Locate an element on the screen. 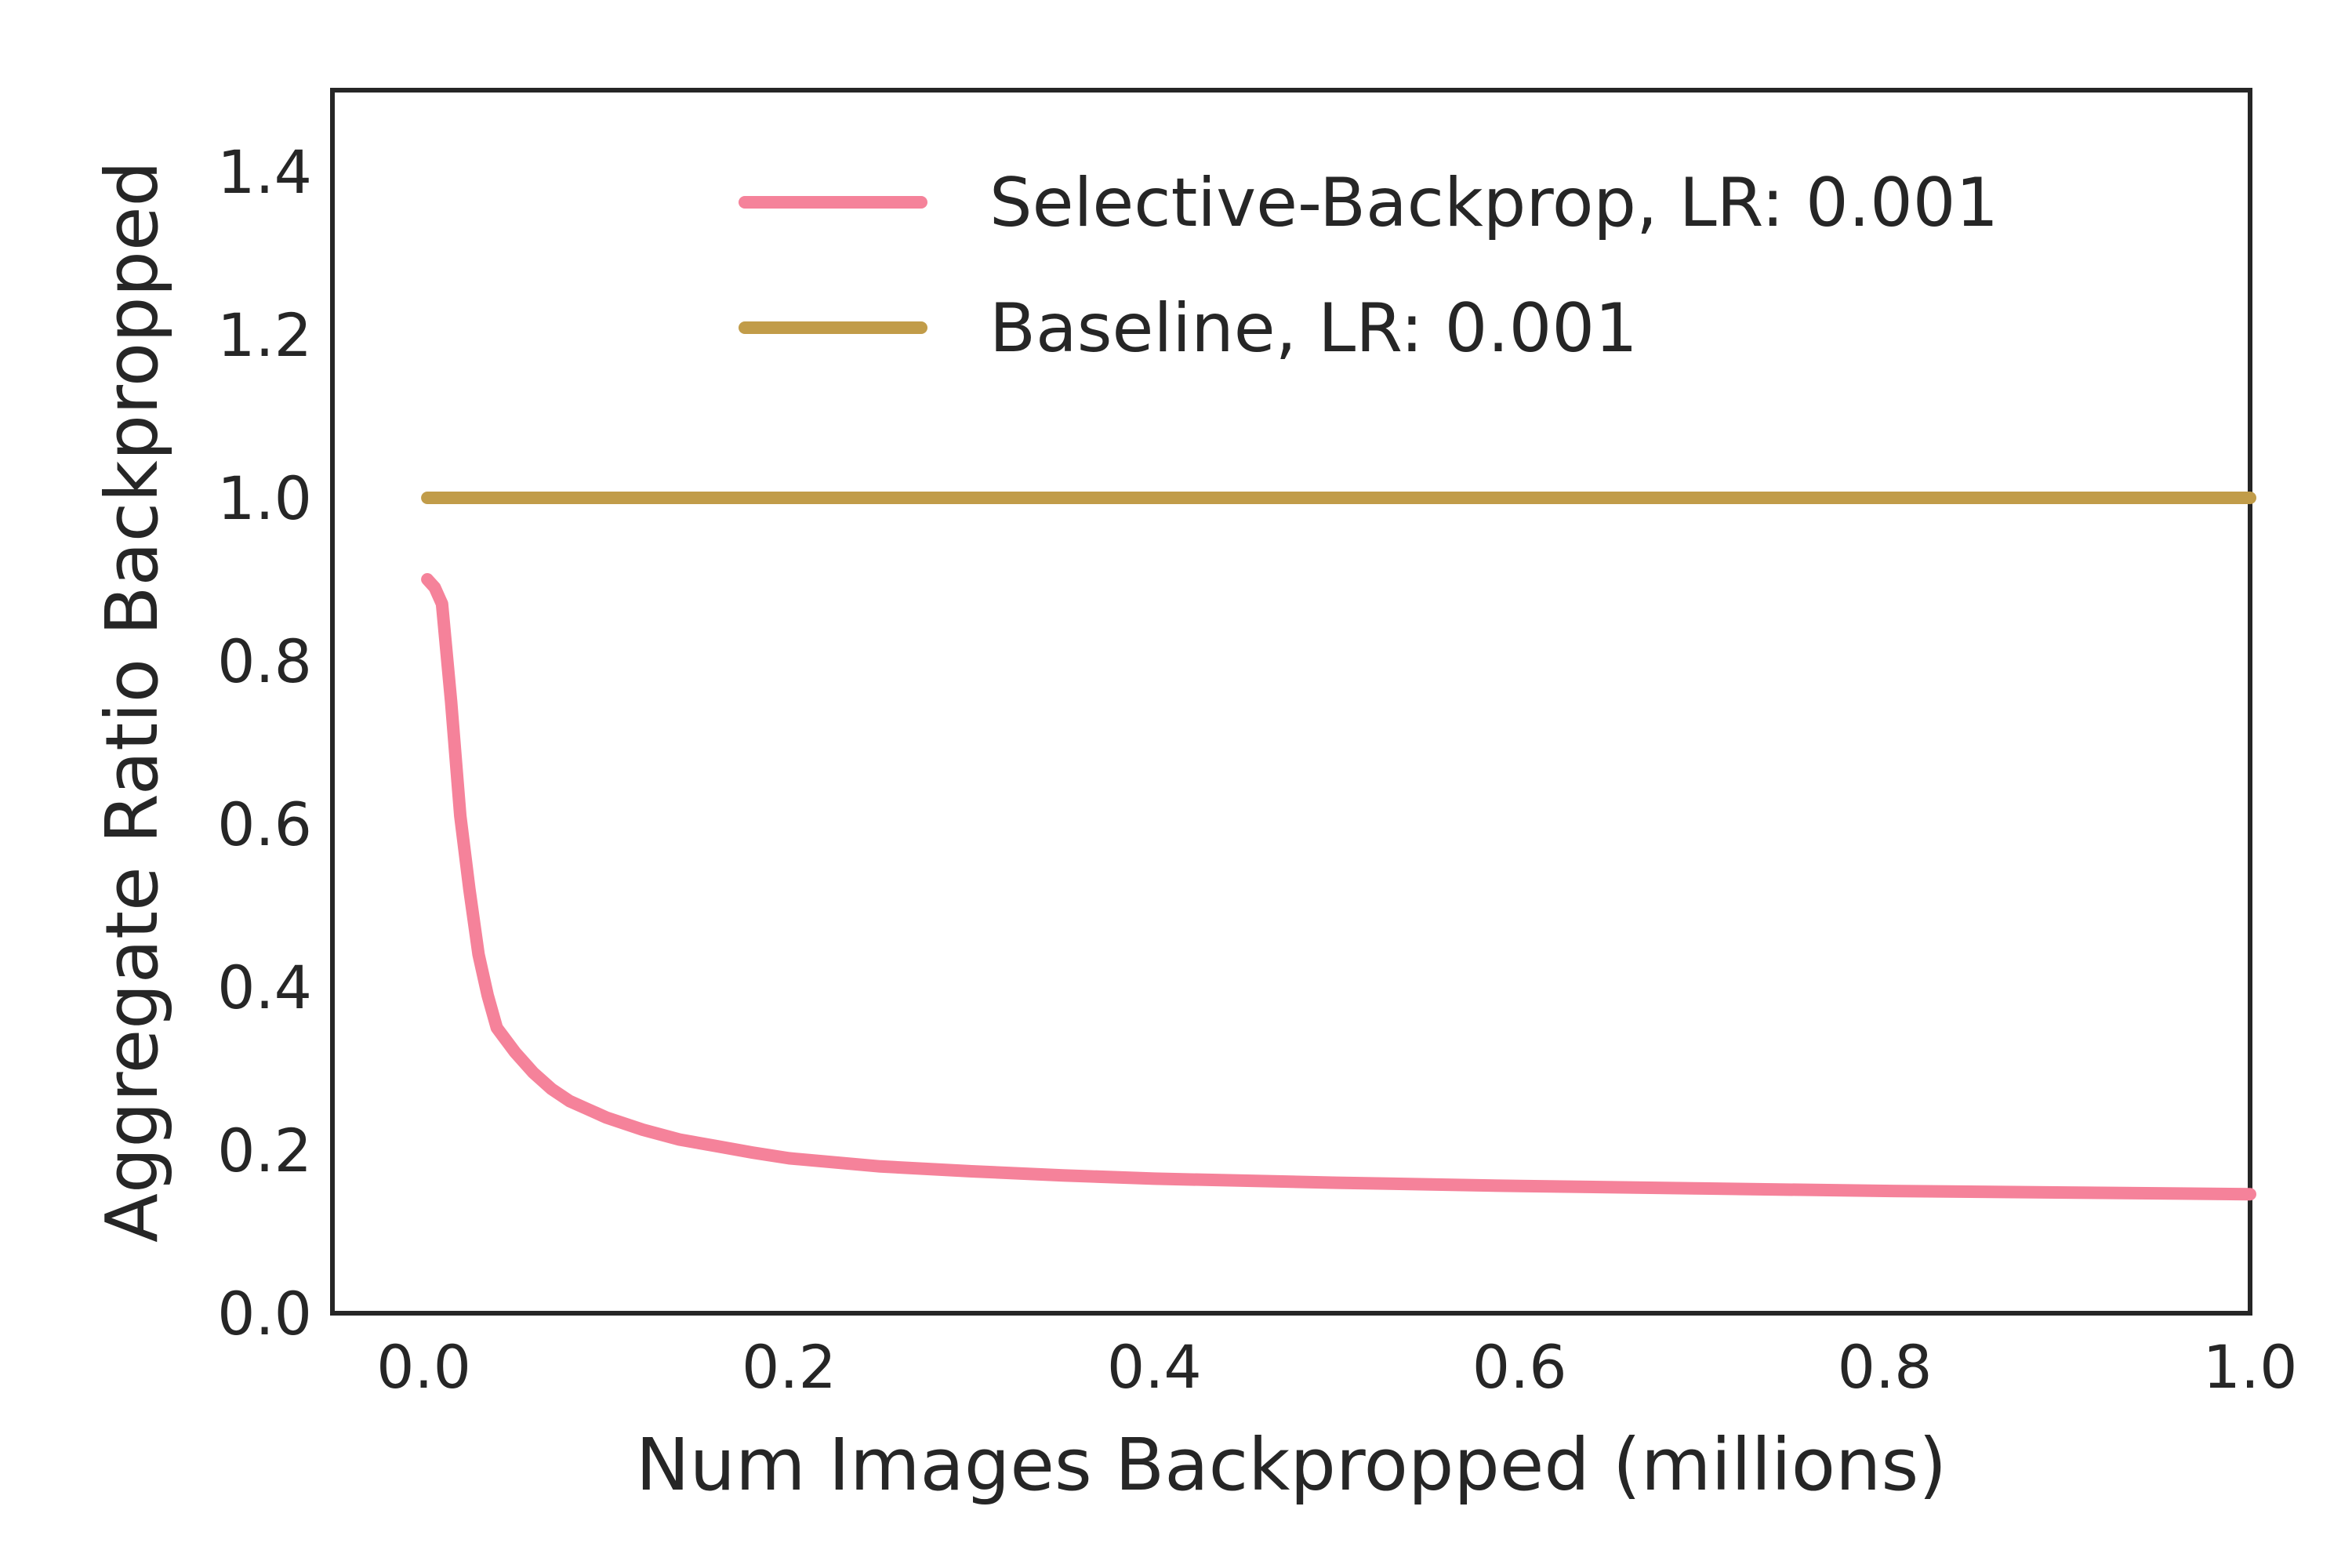  y-tick-label: 0.6 is located at coordinates (264, 824).